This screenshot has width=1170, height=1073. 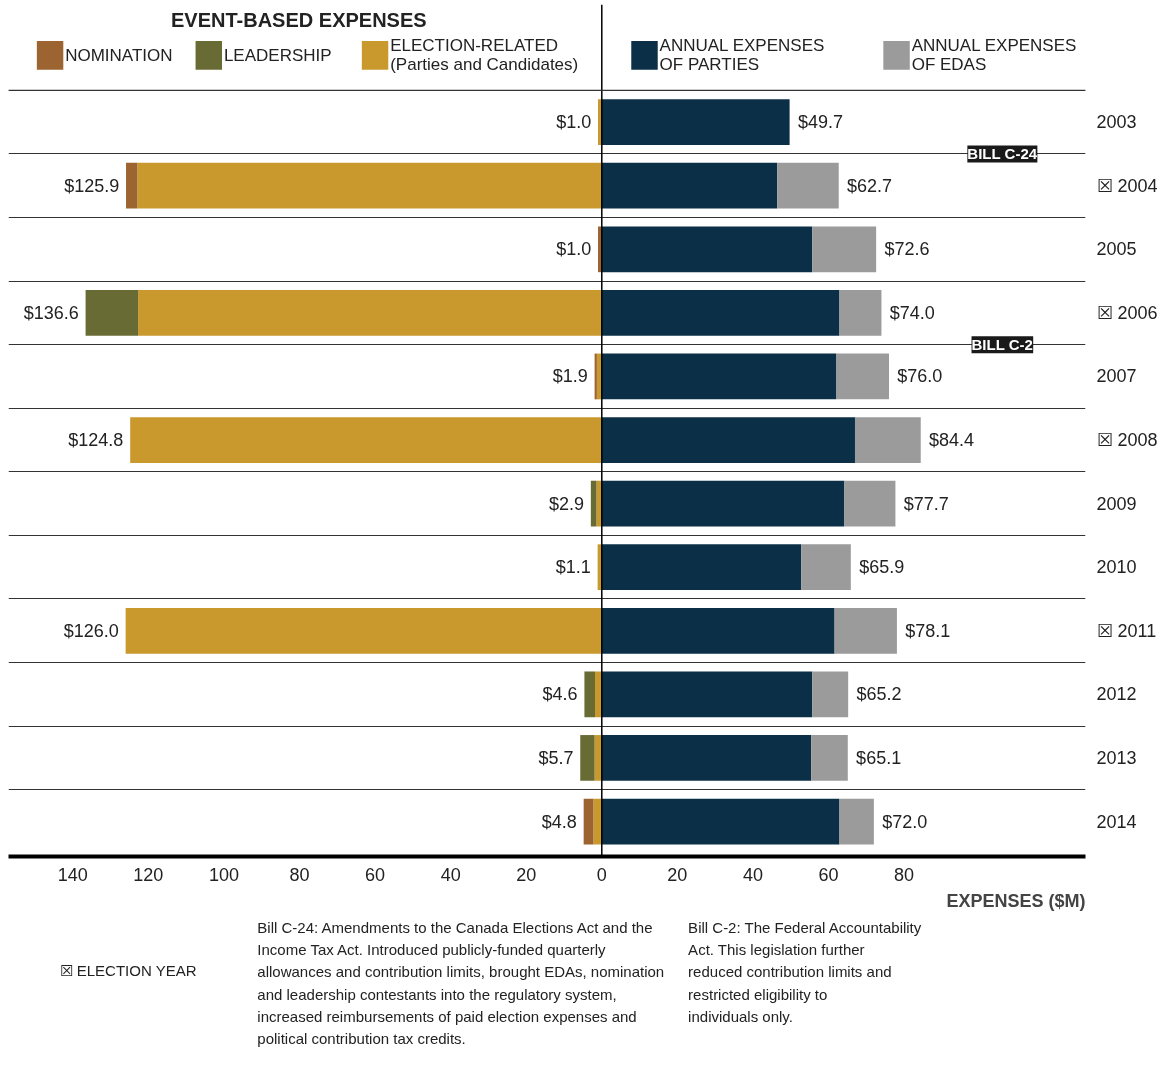 I want to click on text: $72.6, so click(x=907, y=249).